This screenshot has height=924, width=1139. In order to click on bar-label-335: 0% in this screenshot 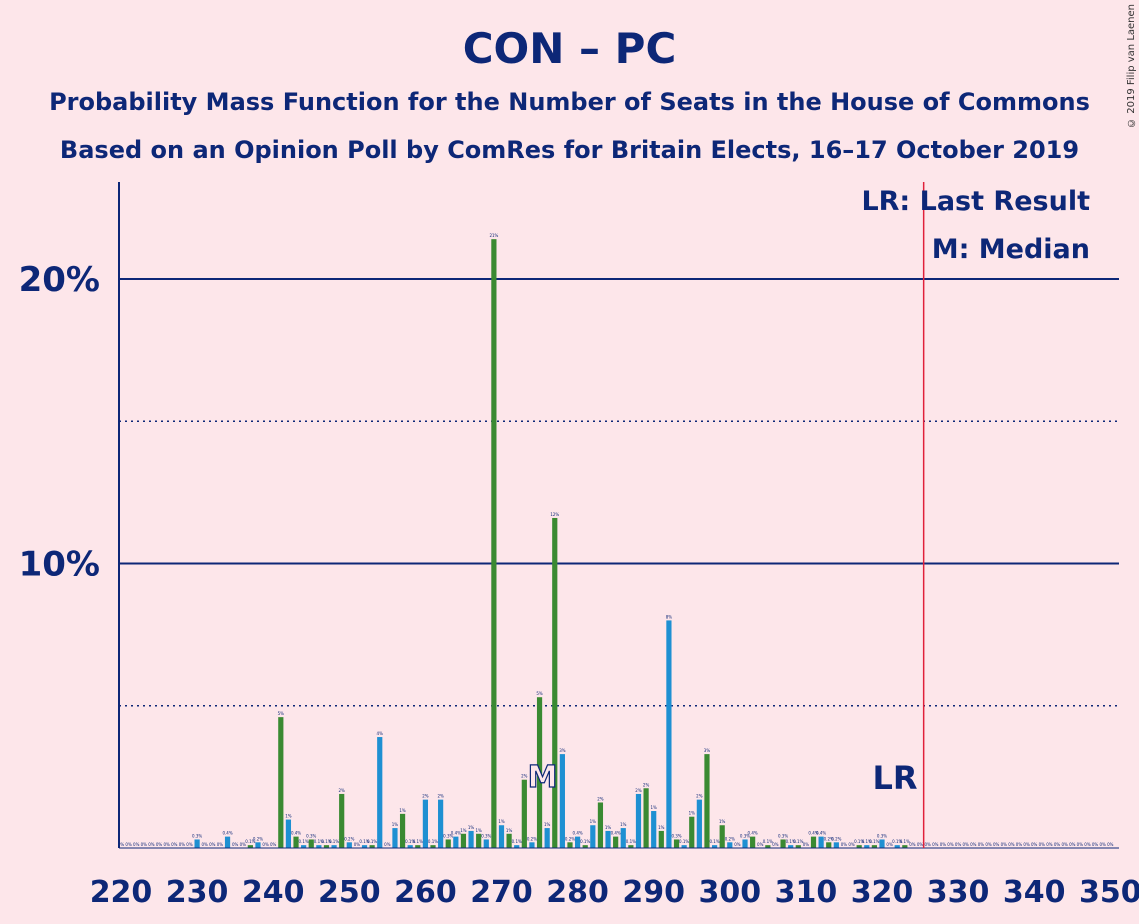, I will do `click(996, 844)`.